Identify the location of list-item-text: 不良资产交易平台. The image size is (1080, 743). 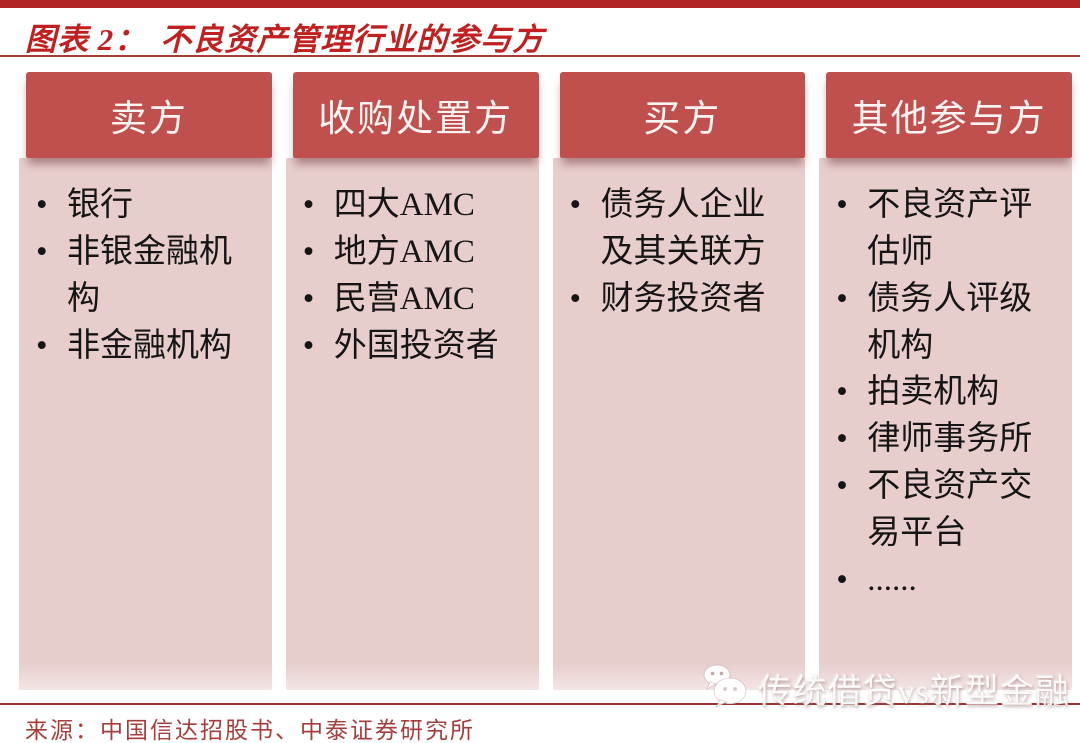
(950, 510).